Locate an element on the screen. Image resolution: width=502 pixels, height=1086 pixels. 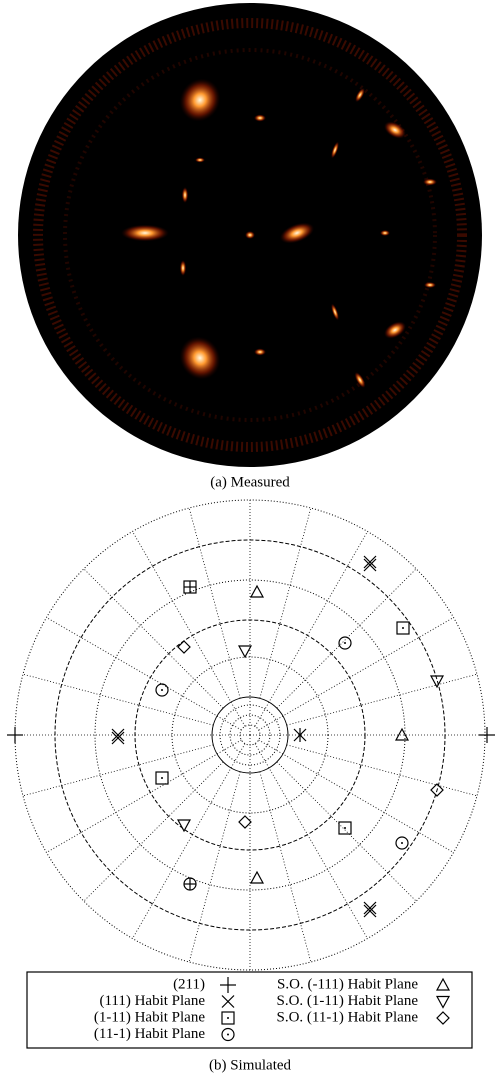
legend-label: (111) Habit Plane is located at coordinates (152, 1001).